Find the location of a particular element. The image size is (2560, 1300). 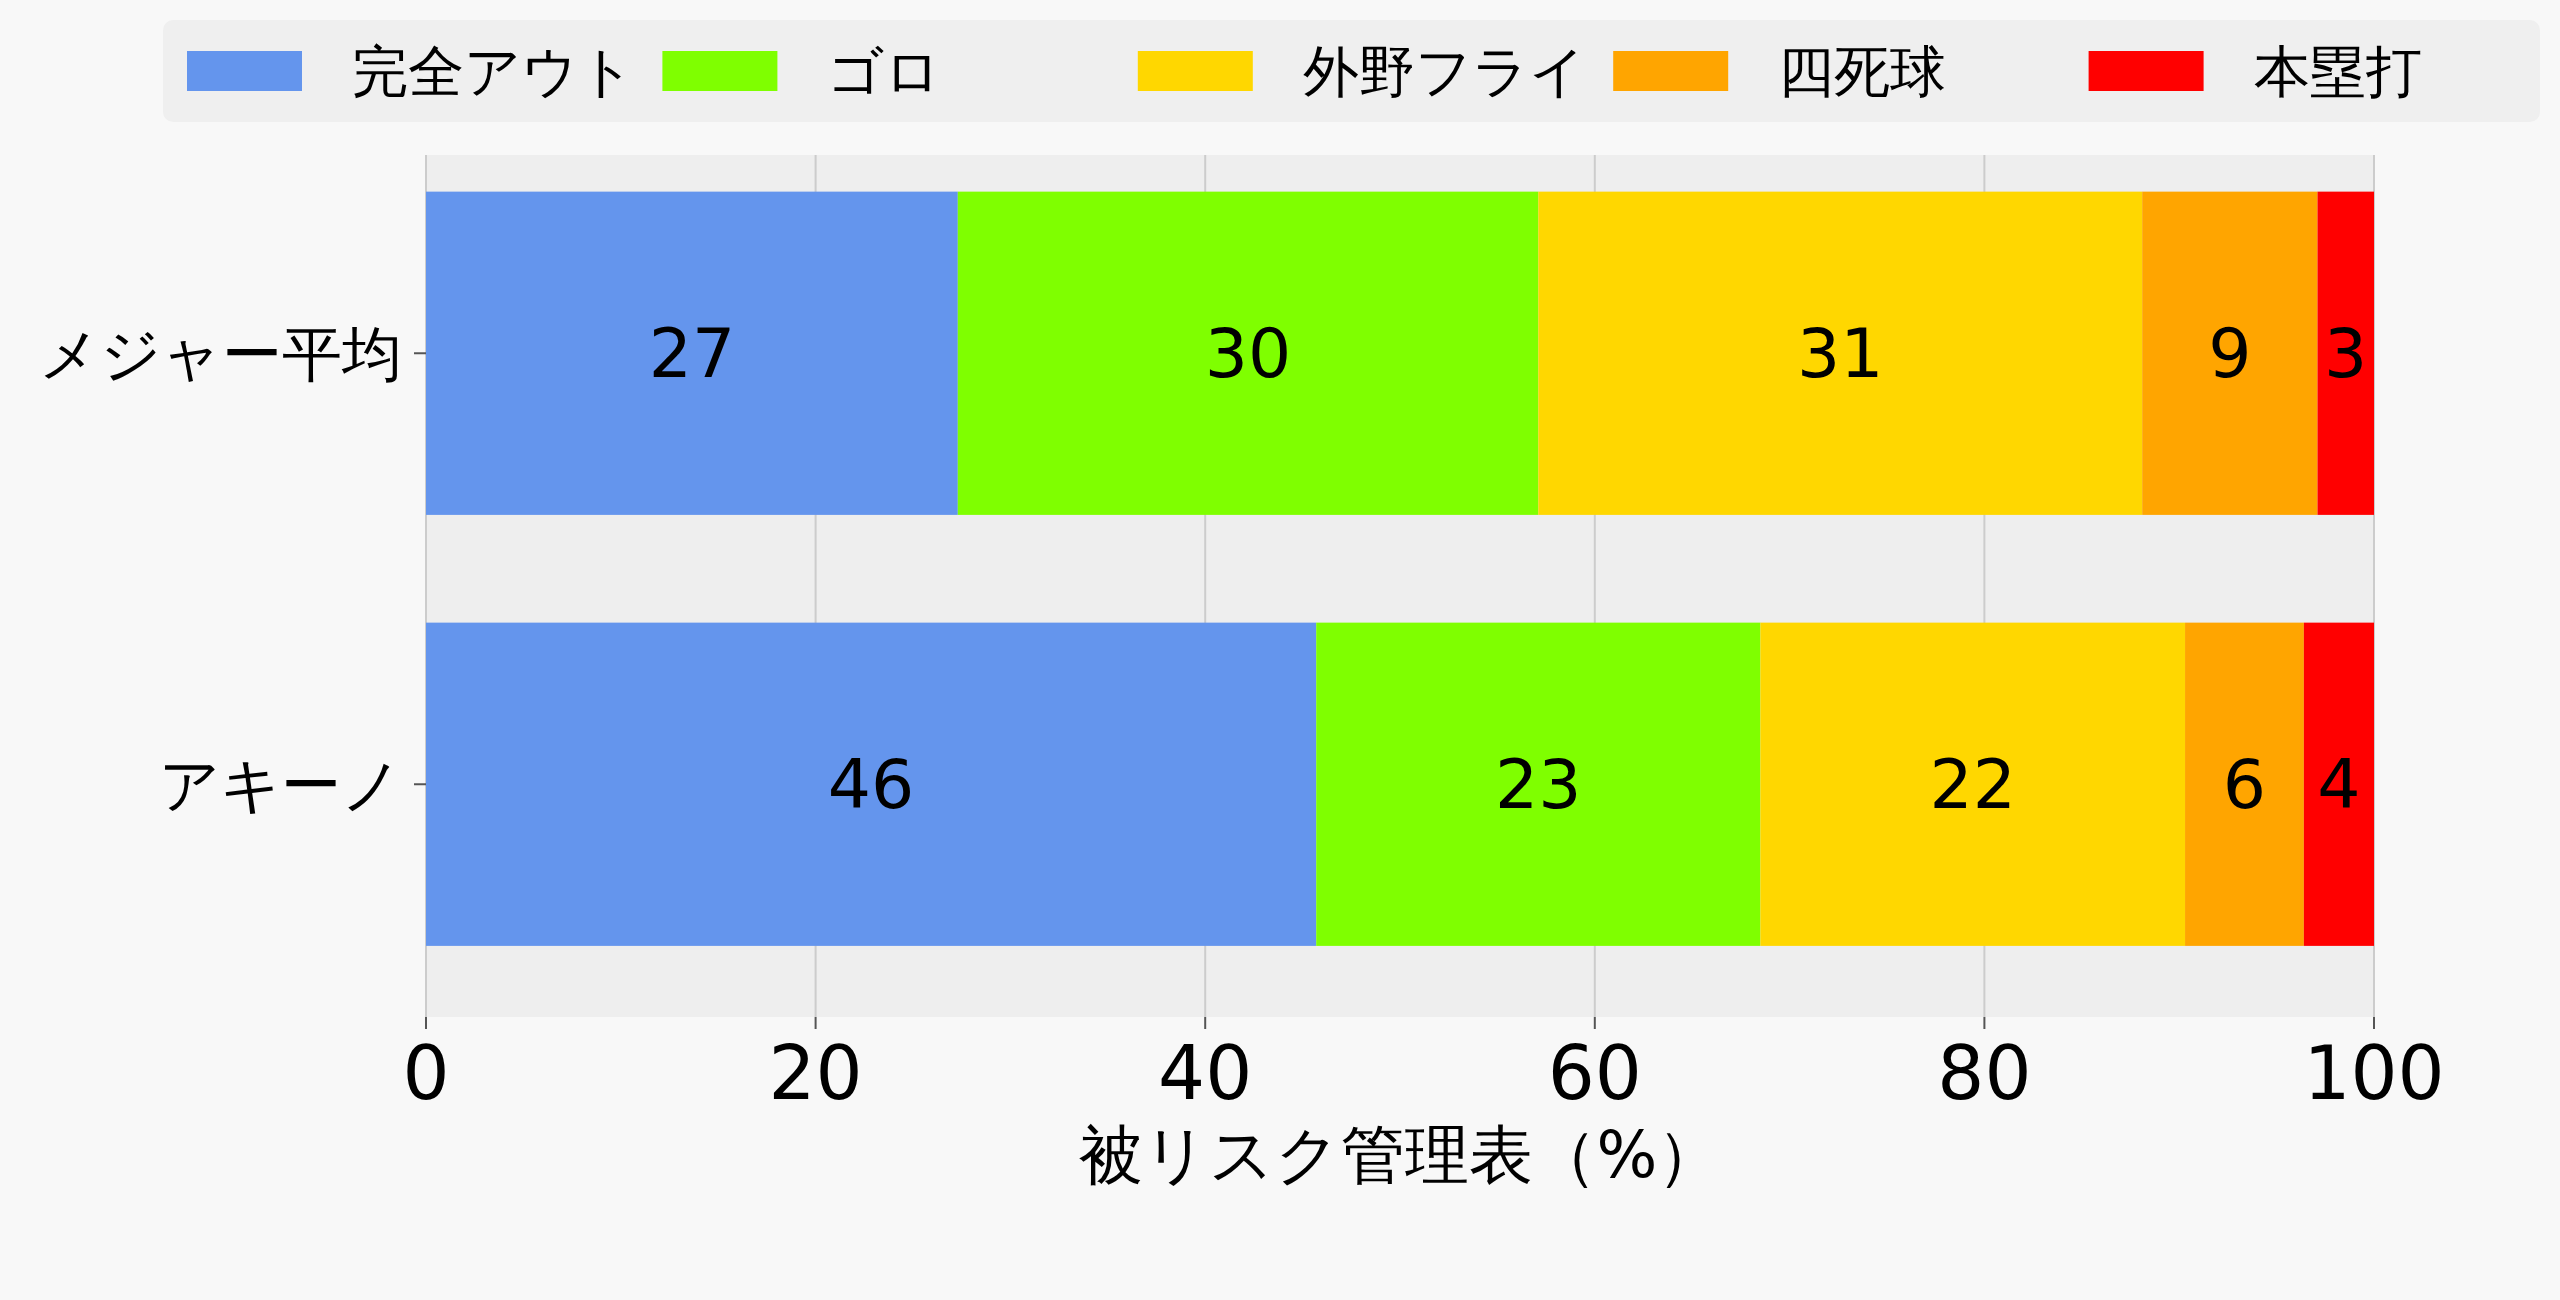

legend-label: 完全アウト is located at coordinates (493, 71).